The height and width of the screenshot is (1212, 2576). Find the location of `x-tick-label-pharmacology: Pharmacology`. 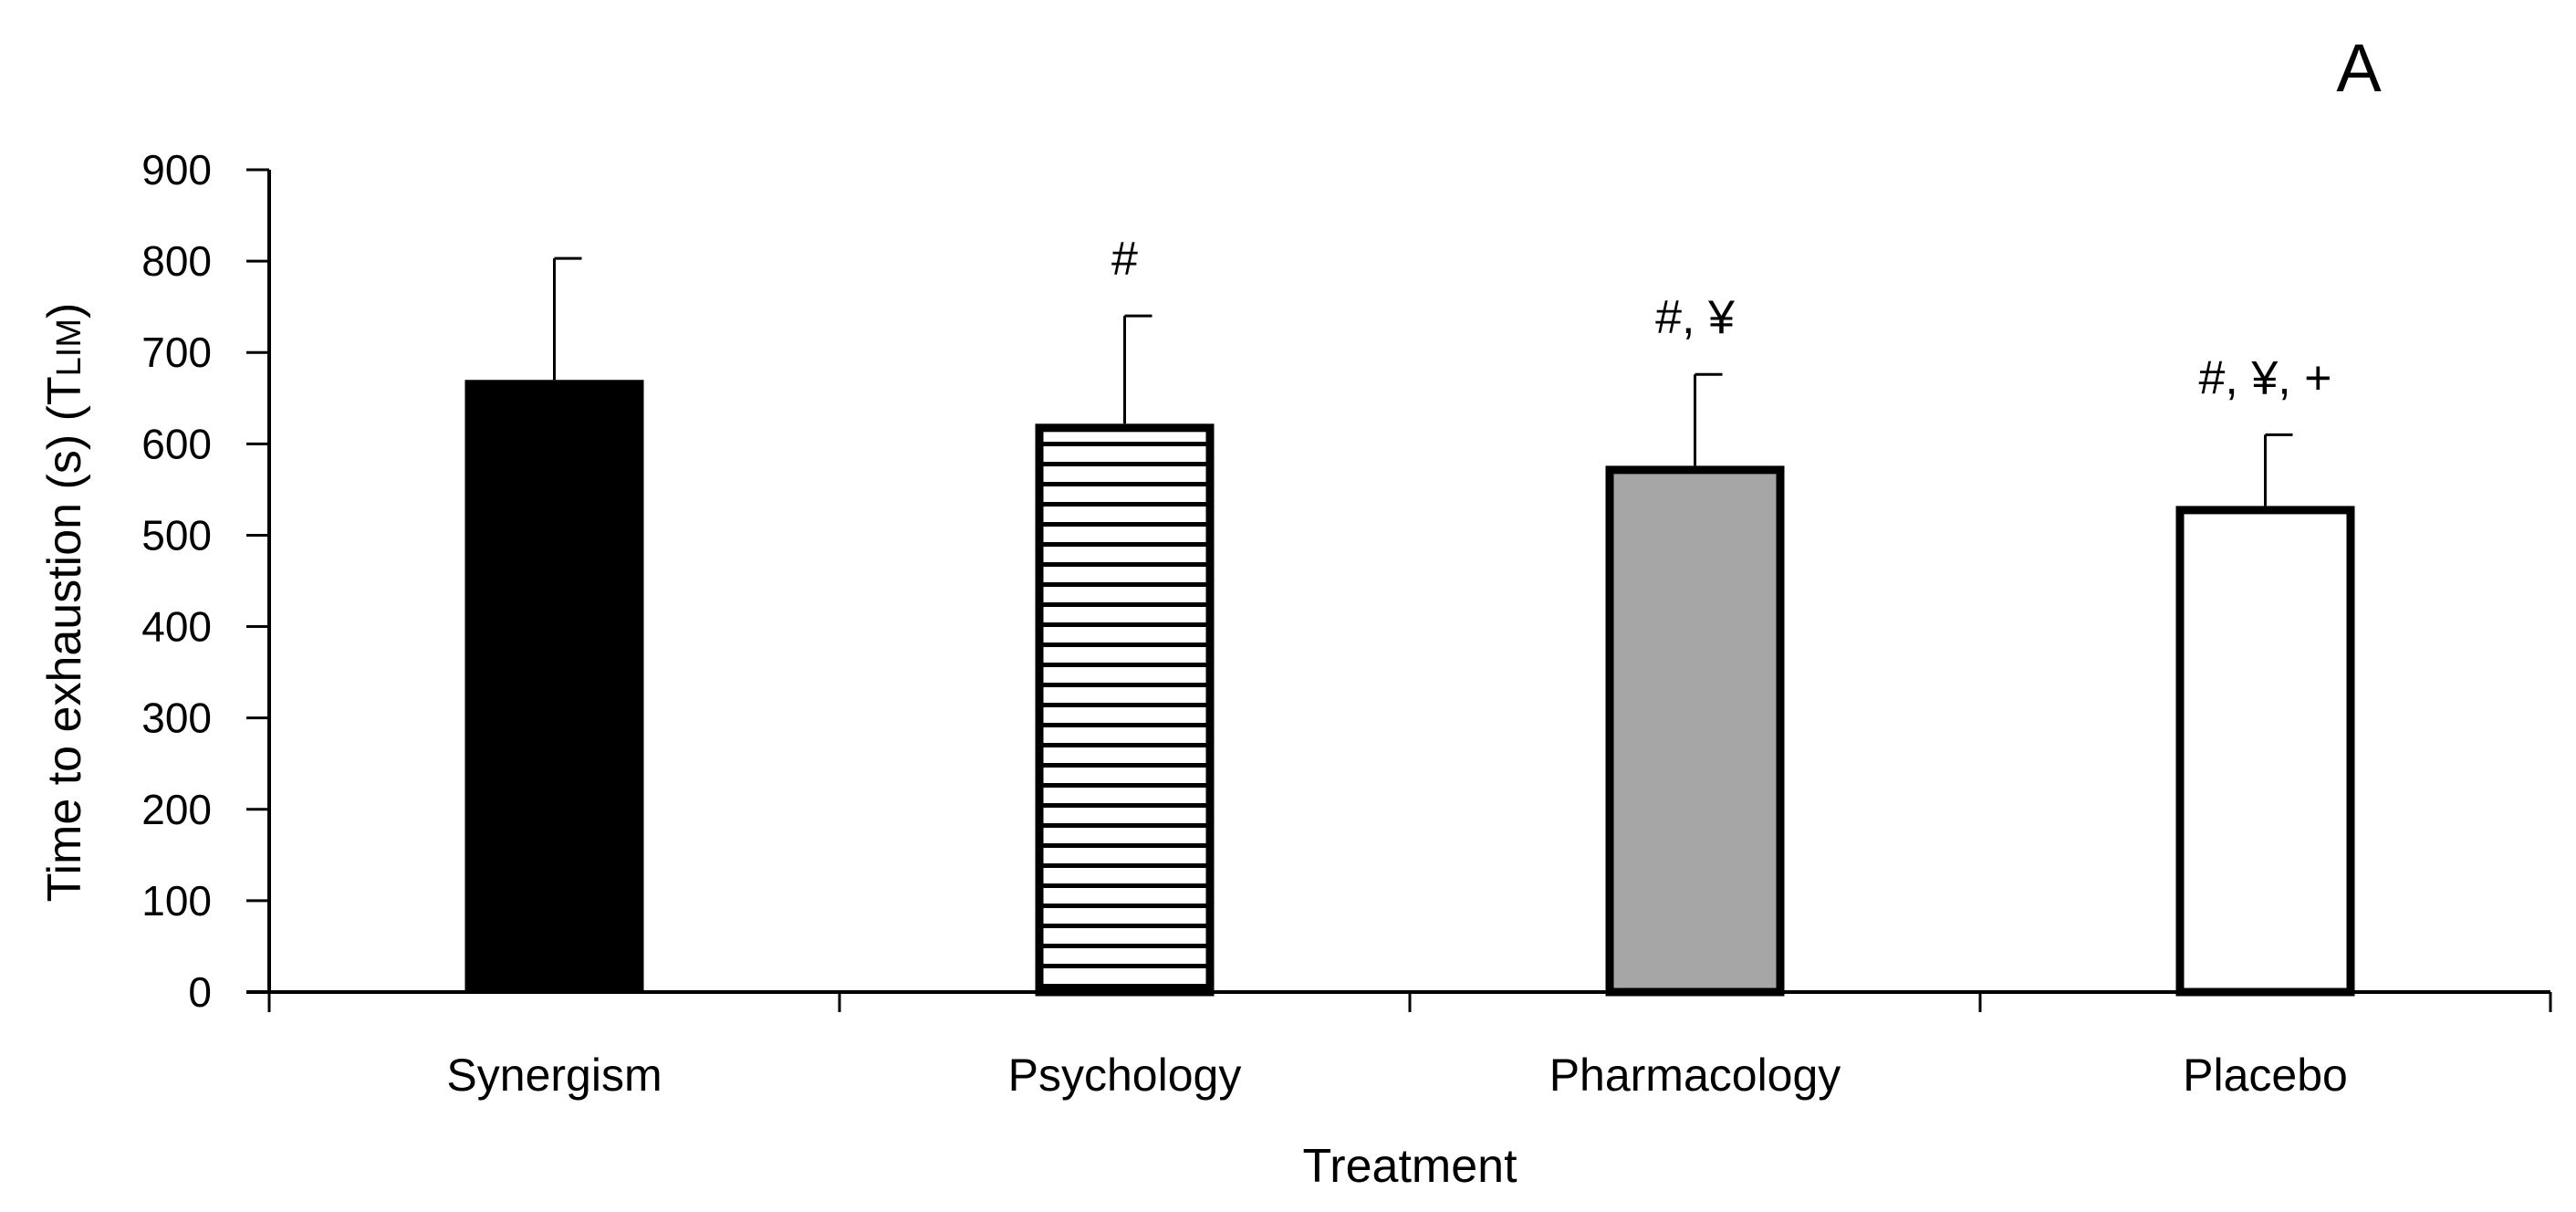

x-tick-label-pharmacology: Pharmacology is located at coordinates (1695, 1075).